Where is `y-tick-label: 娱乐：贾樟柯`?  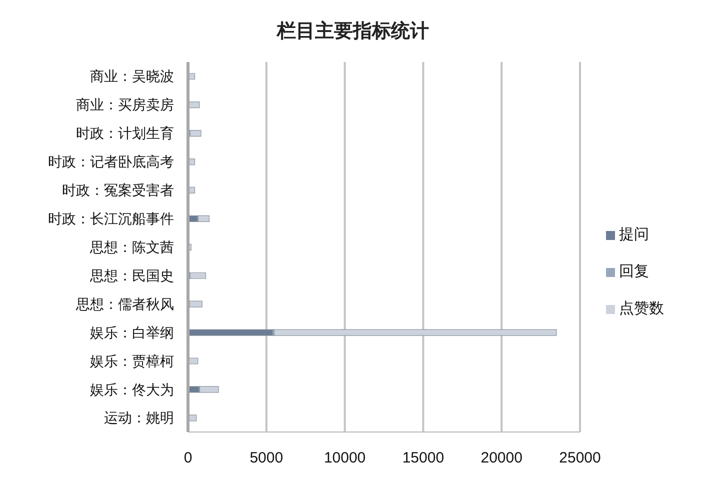
y-tick-label: 娱乐：贾樟柯 is located at coordinates (132, 360).